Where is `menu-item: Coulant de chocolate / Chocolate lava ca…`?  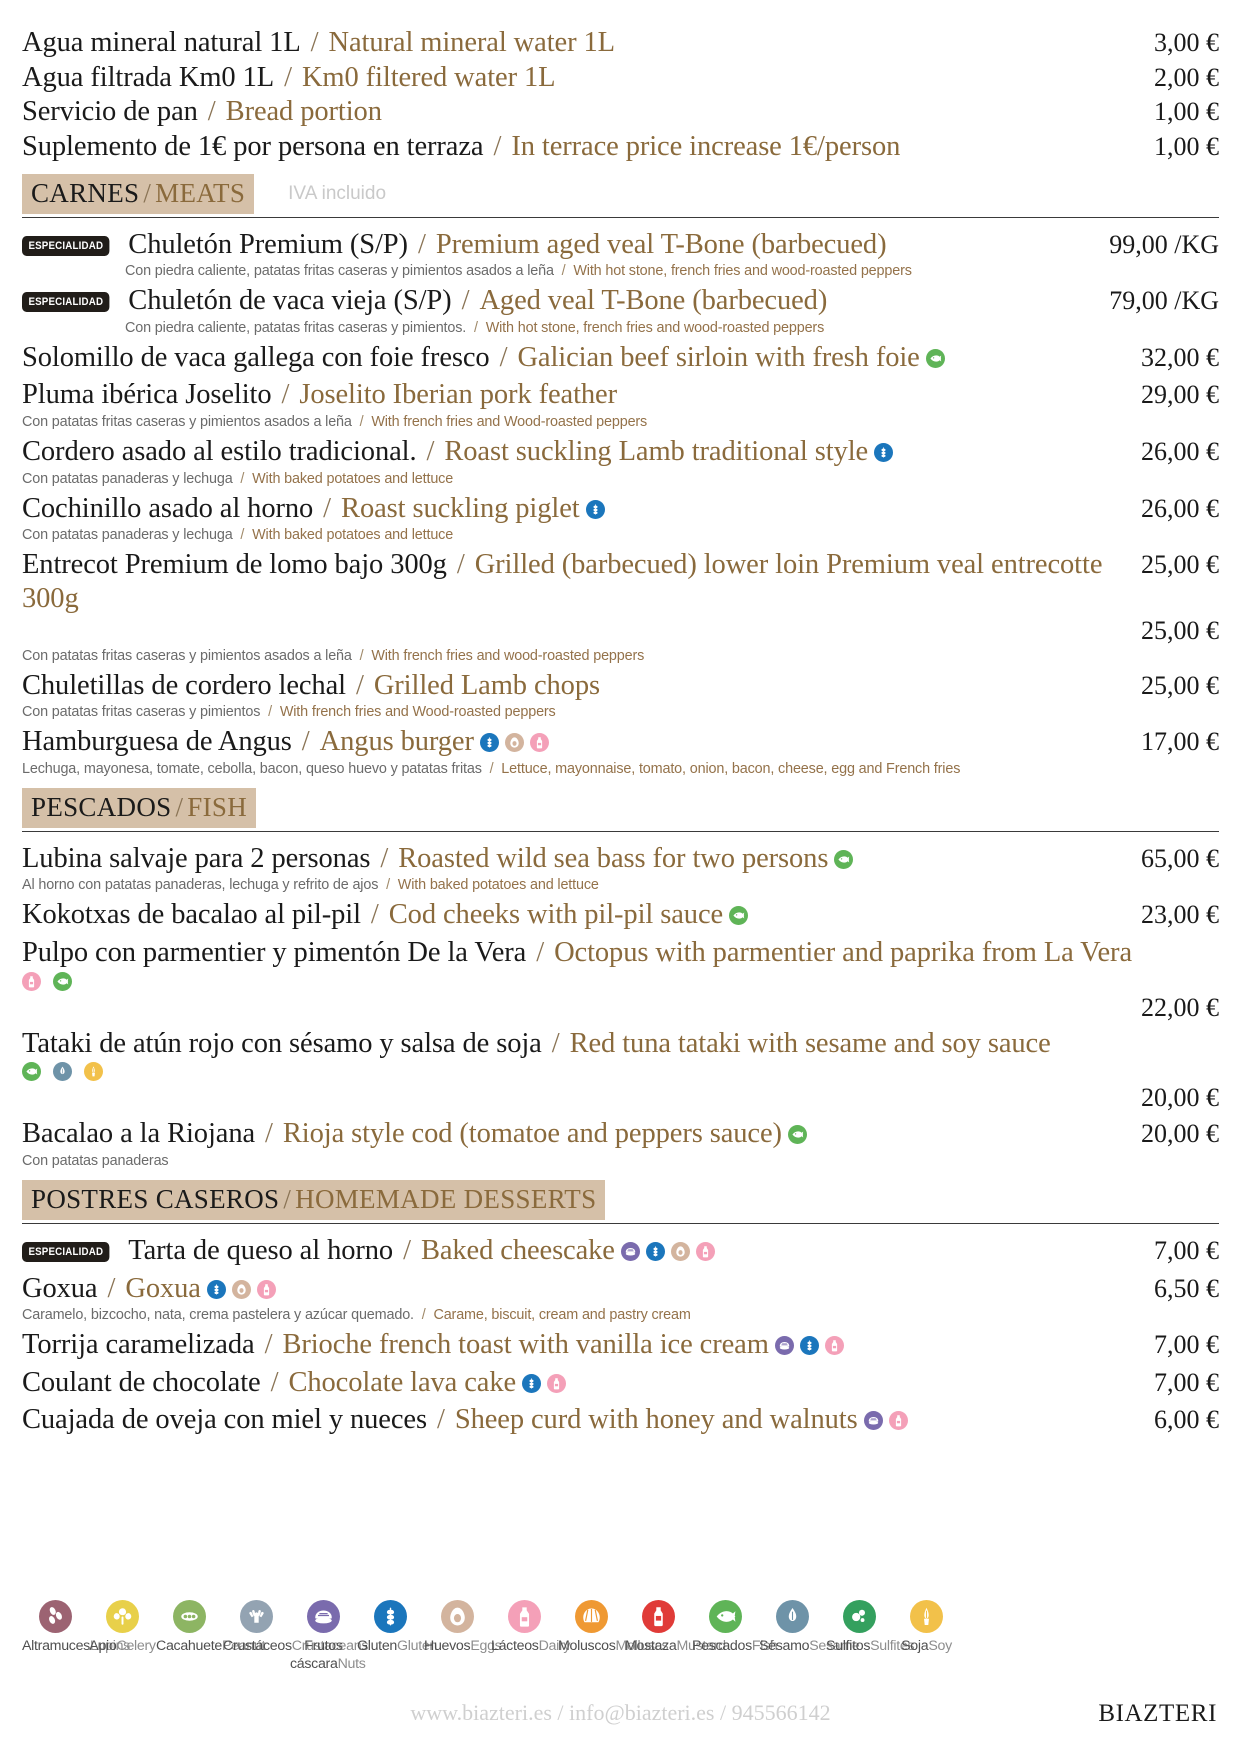
menu-item: Coulant de chocolate / Chocolate lava ca… is located at coordinates (620, 1383).